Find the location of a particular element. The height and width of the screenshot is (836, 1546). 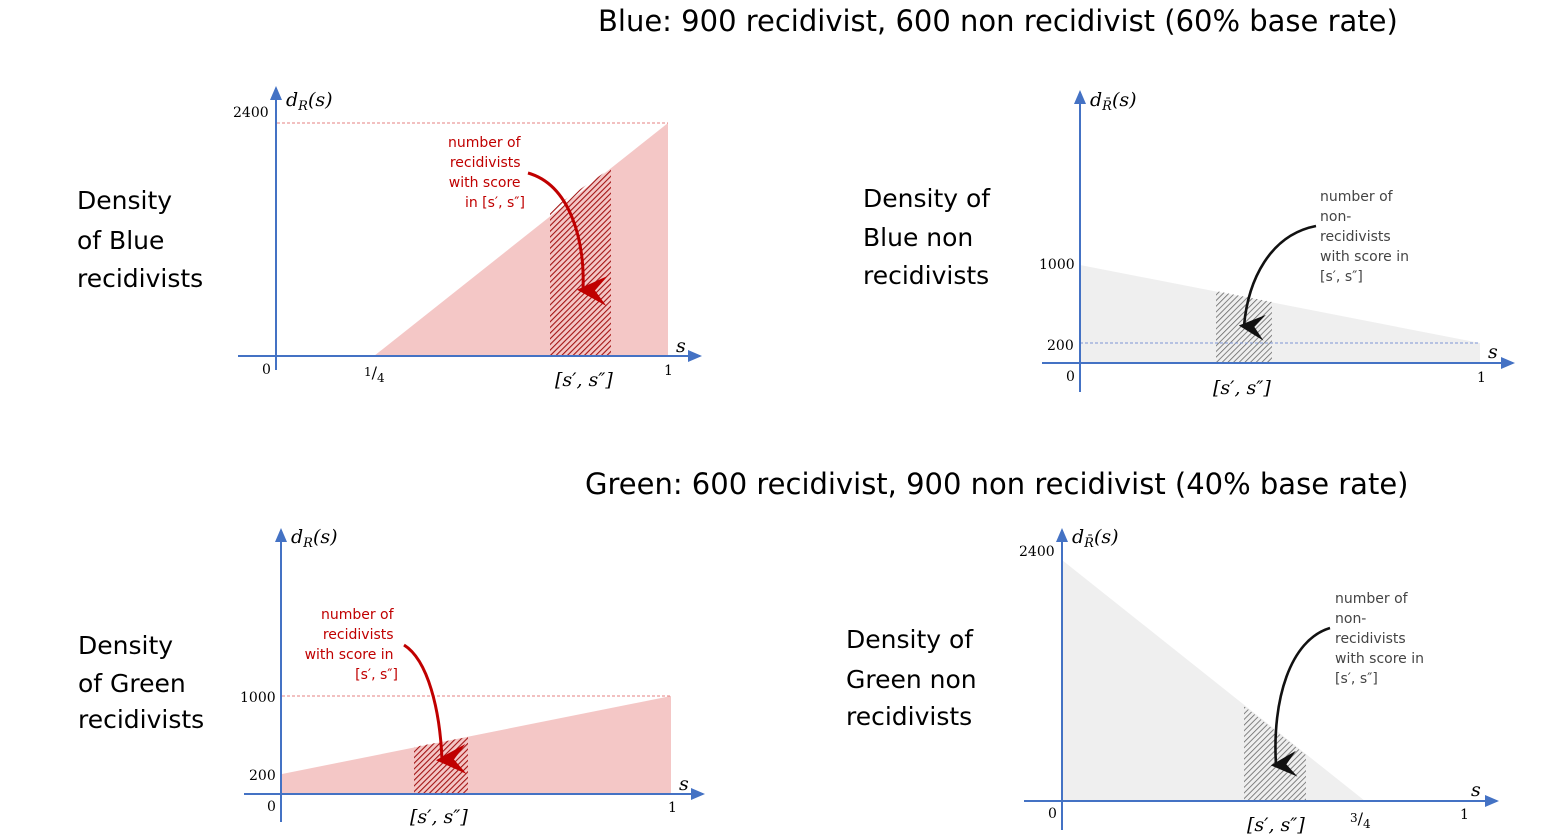

side-label: Density of Blue non recidivists is located at coordinates (930, 237).